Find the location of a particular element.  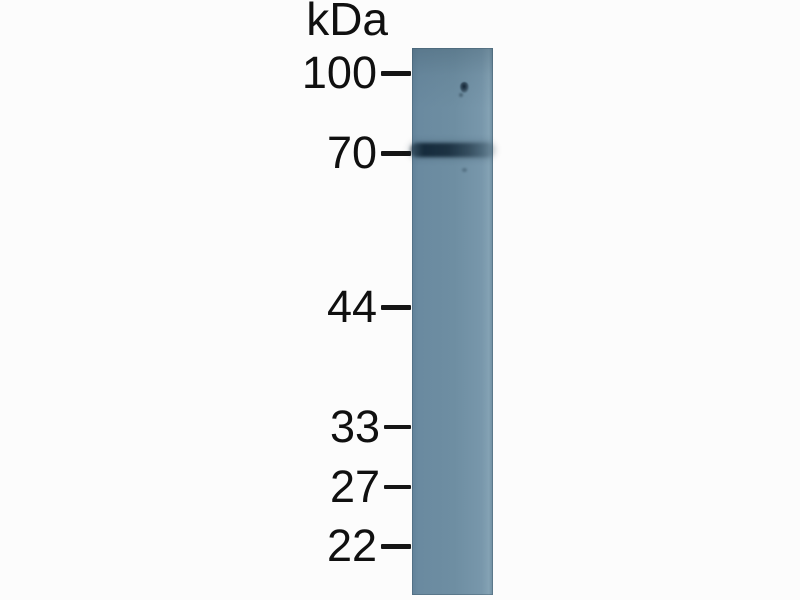

marker-label-44: 44 is located at coordinates (351, 306).